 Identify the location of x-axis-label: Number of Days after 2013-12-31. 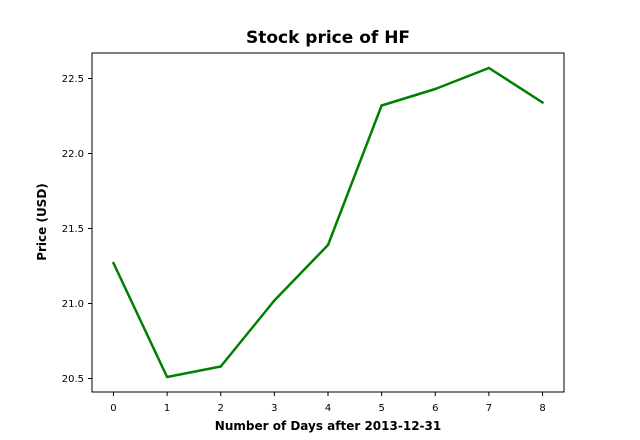
(328, 426).